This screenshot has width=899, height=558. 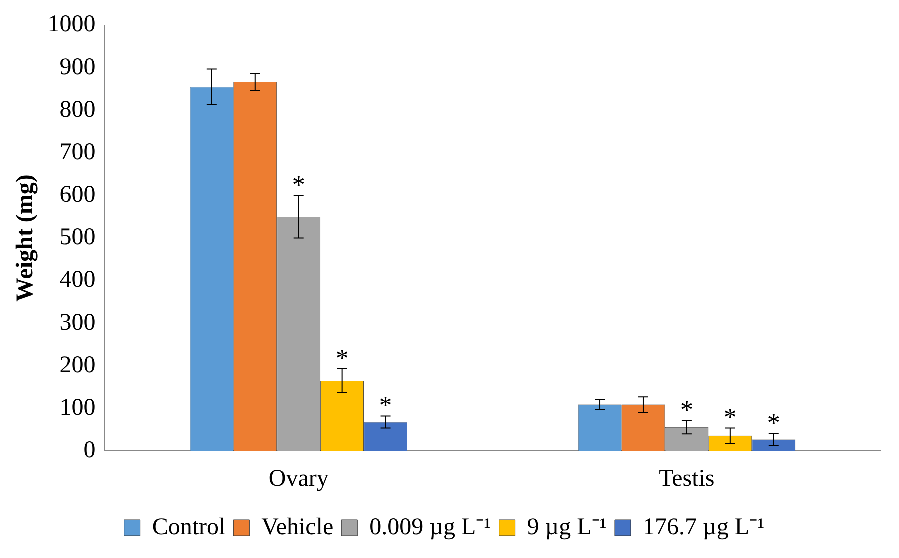 What do you see at coordinates (78, 67) in the screenshot?
I see `y-tick-label: 900` at bounding box center [78, 67].